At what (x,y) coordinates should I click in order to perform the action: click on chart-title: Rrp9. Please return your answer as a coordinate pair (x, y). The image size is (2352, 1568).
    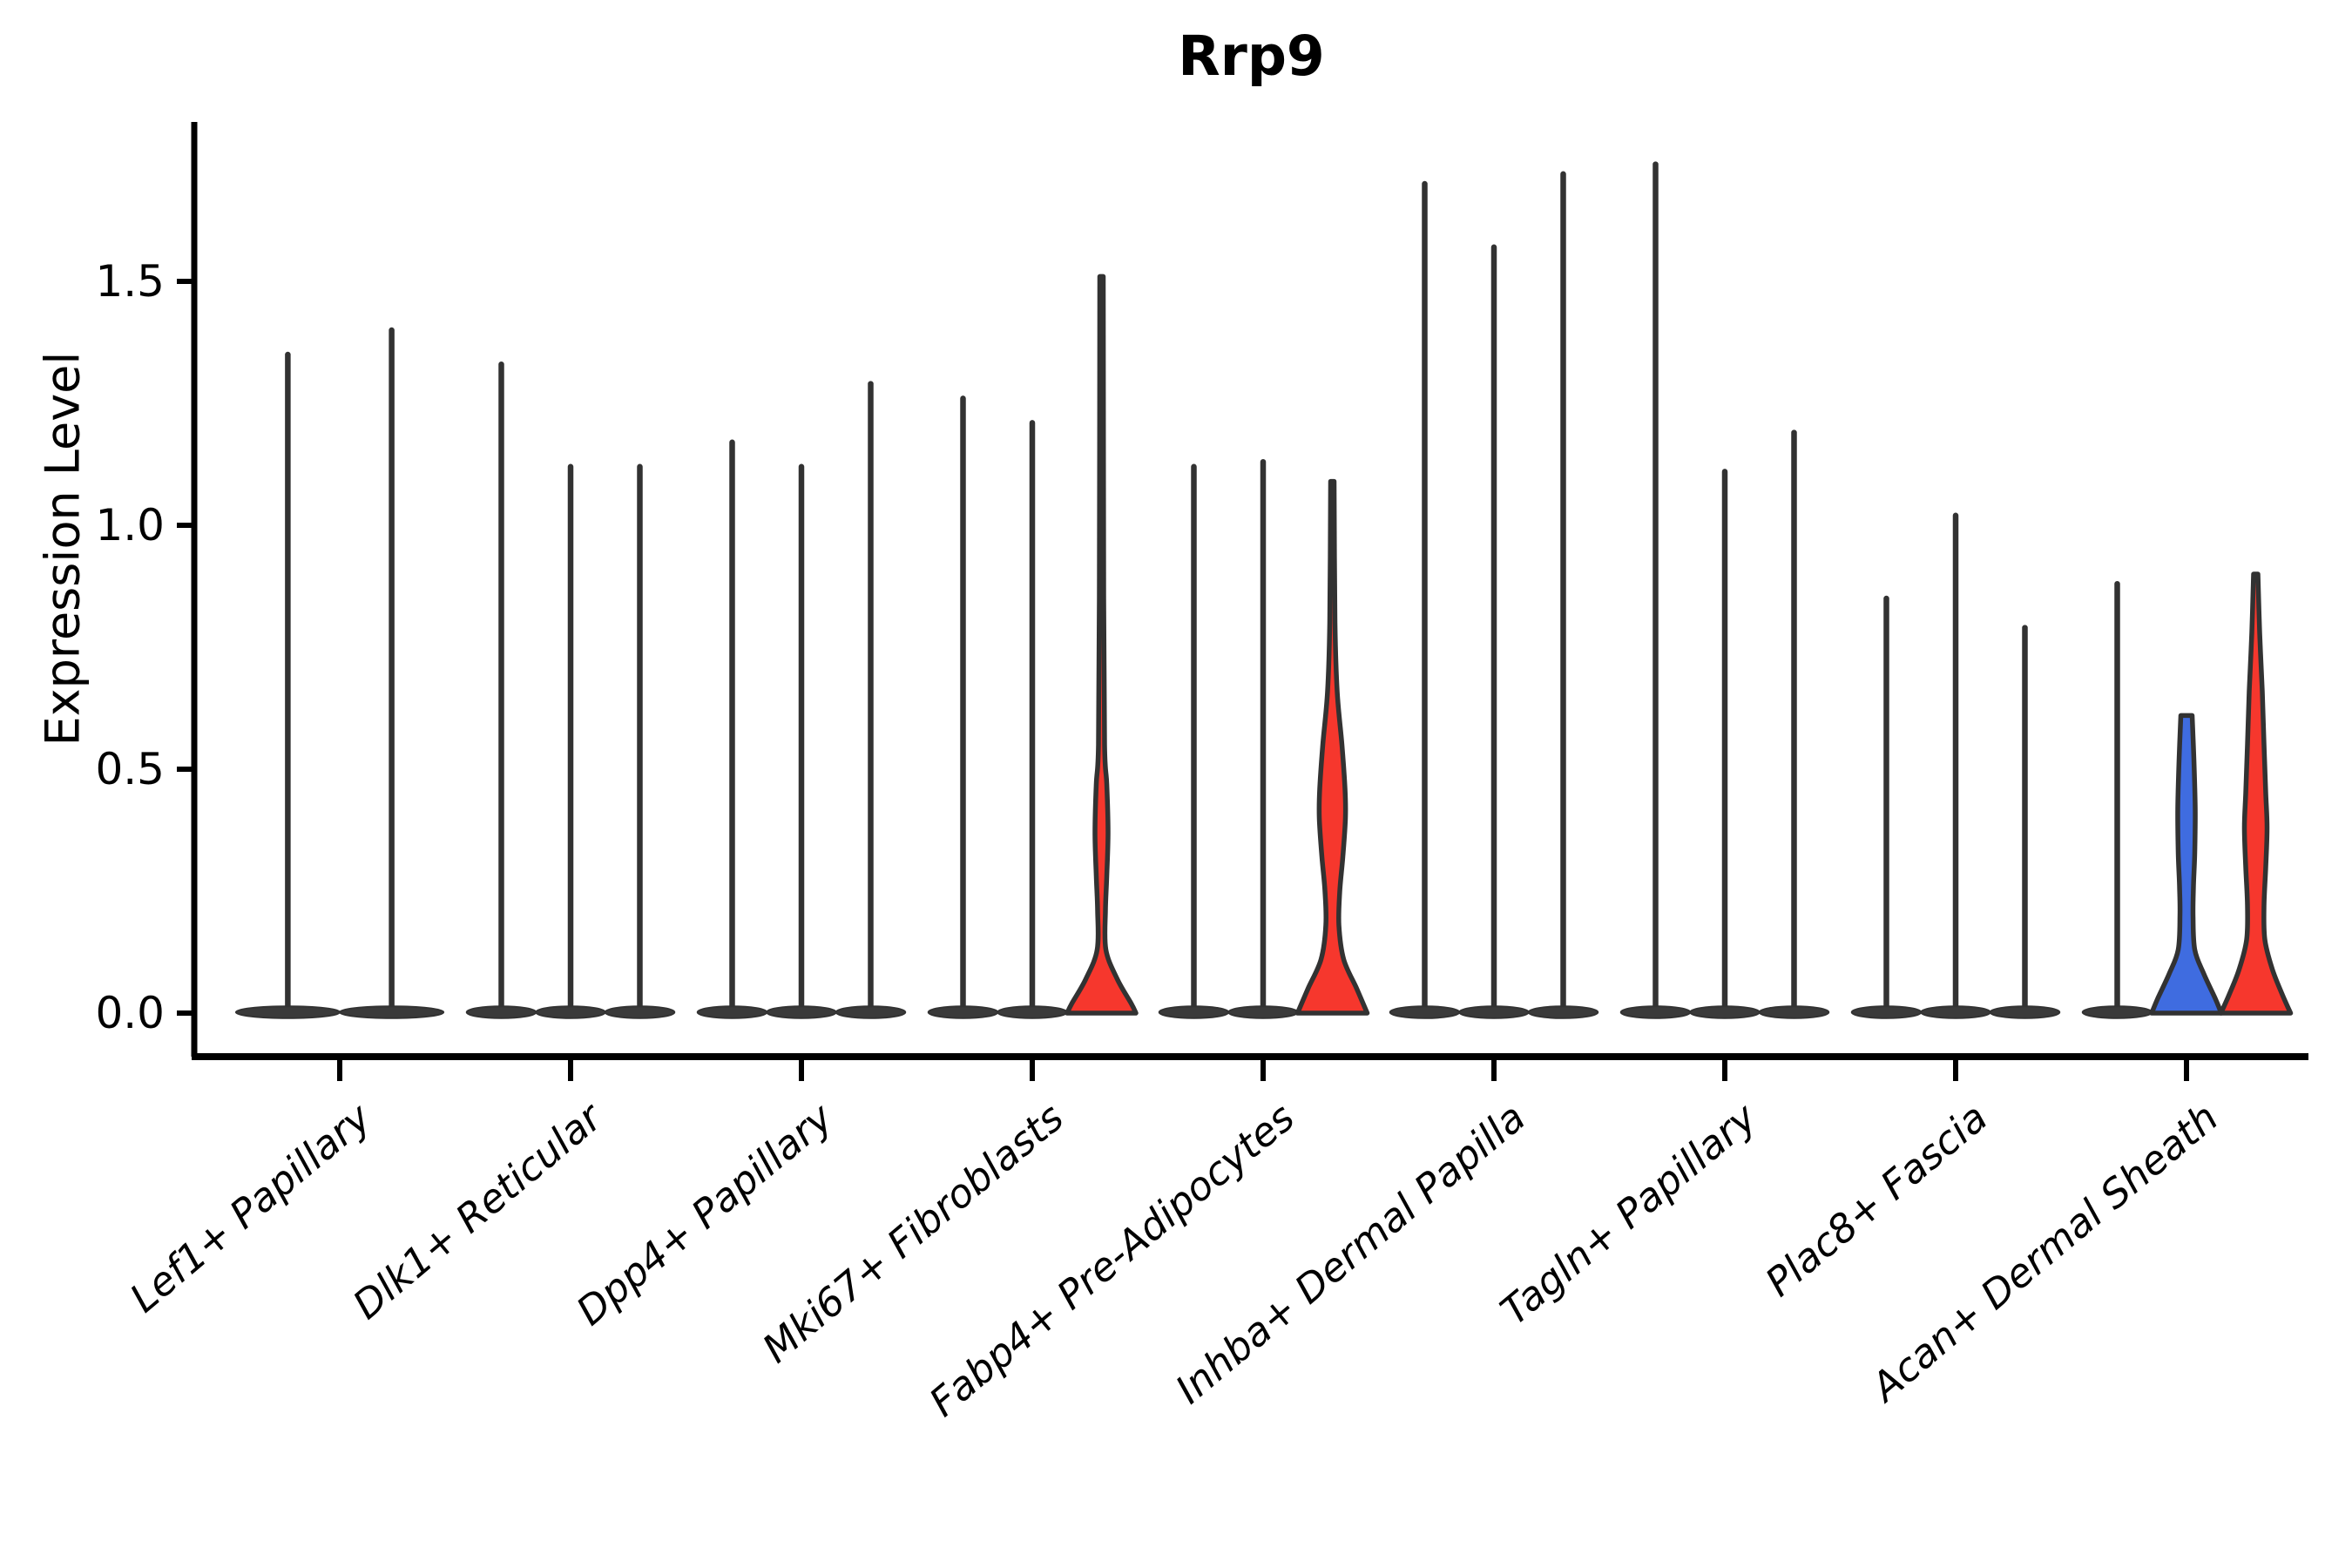
    Looking at the image, I should click on (1251, 56).